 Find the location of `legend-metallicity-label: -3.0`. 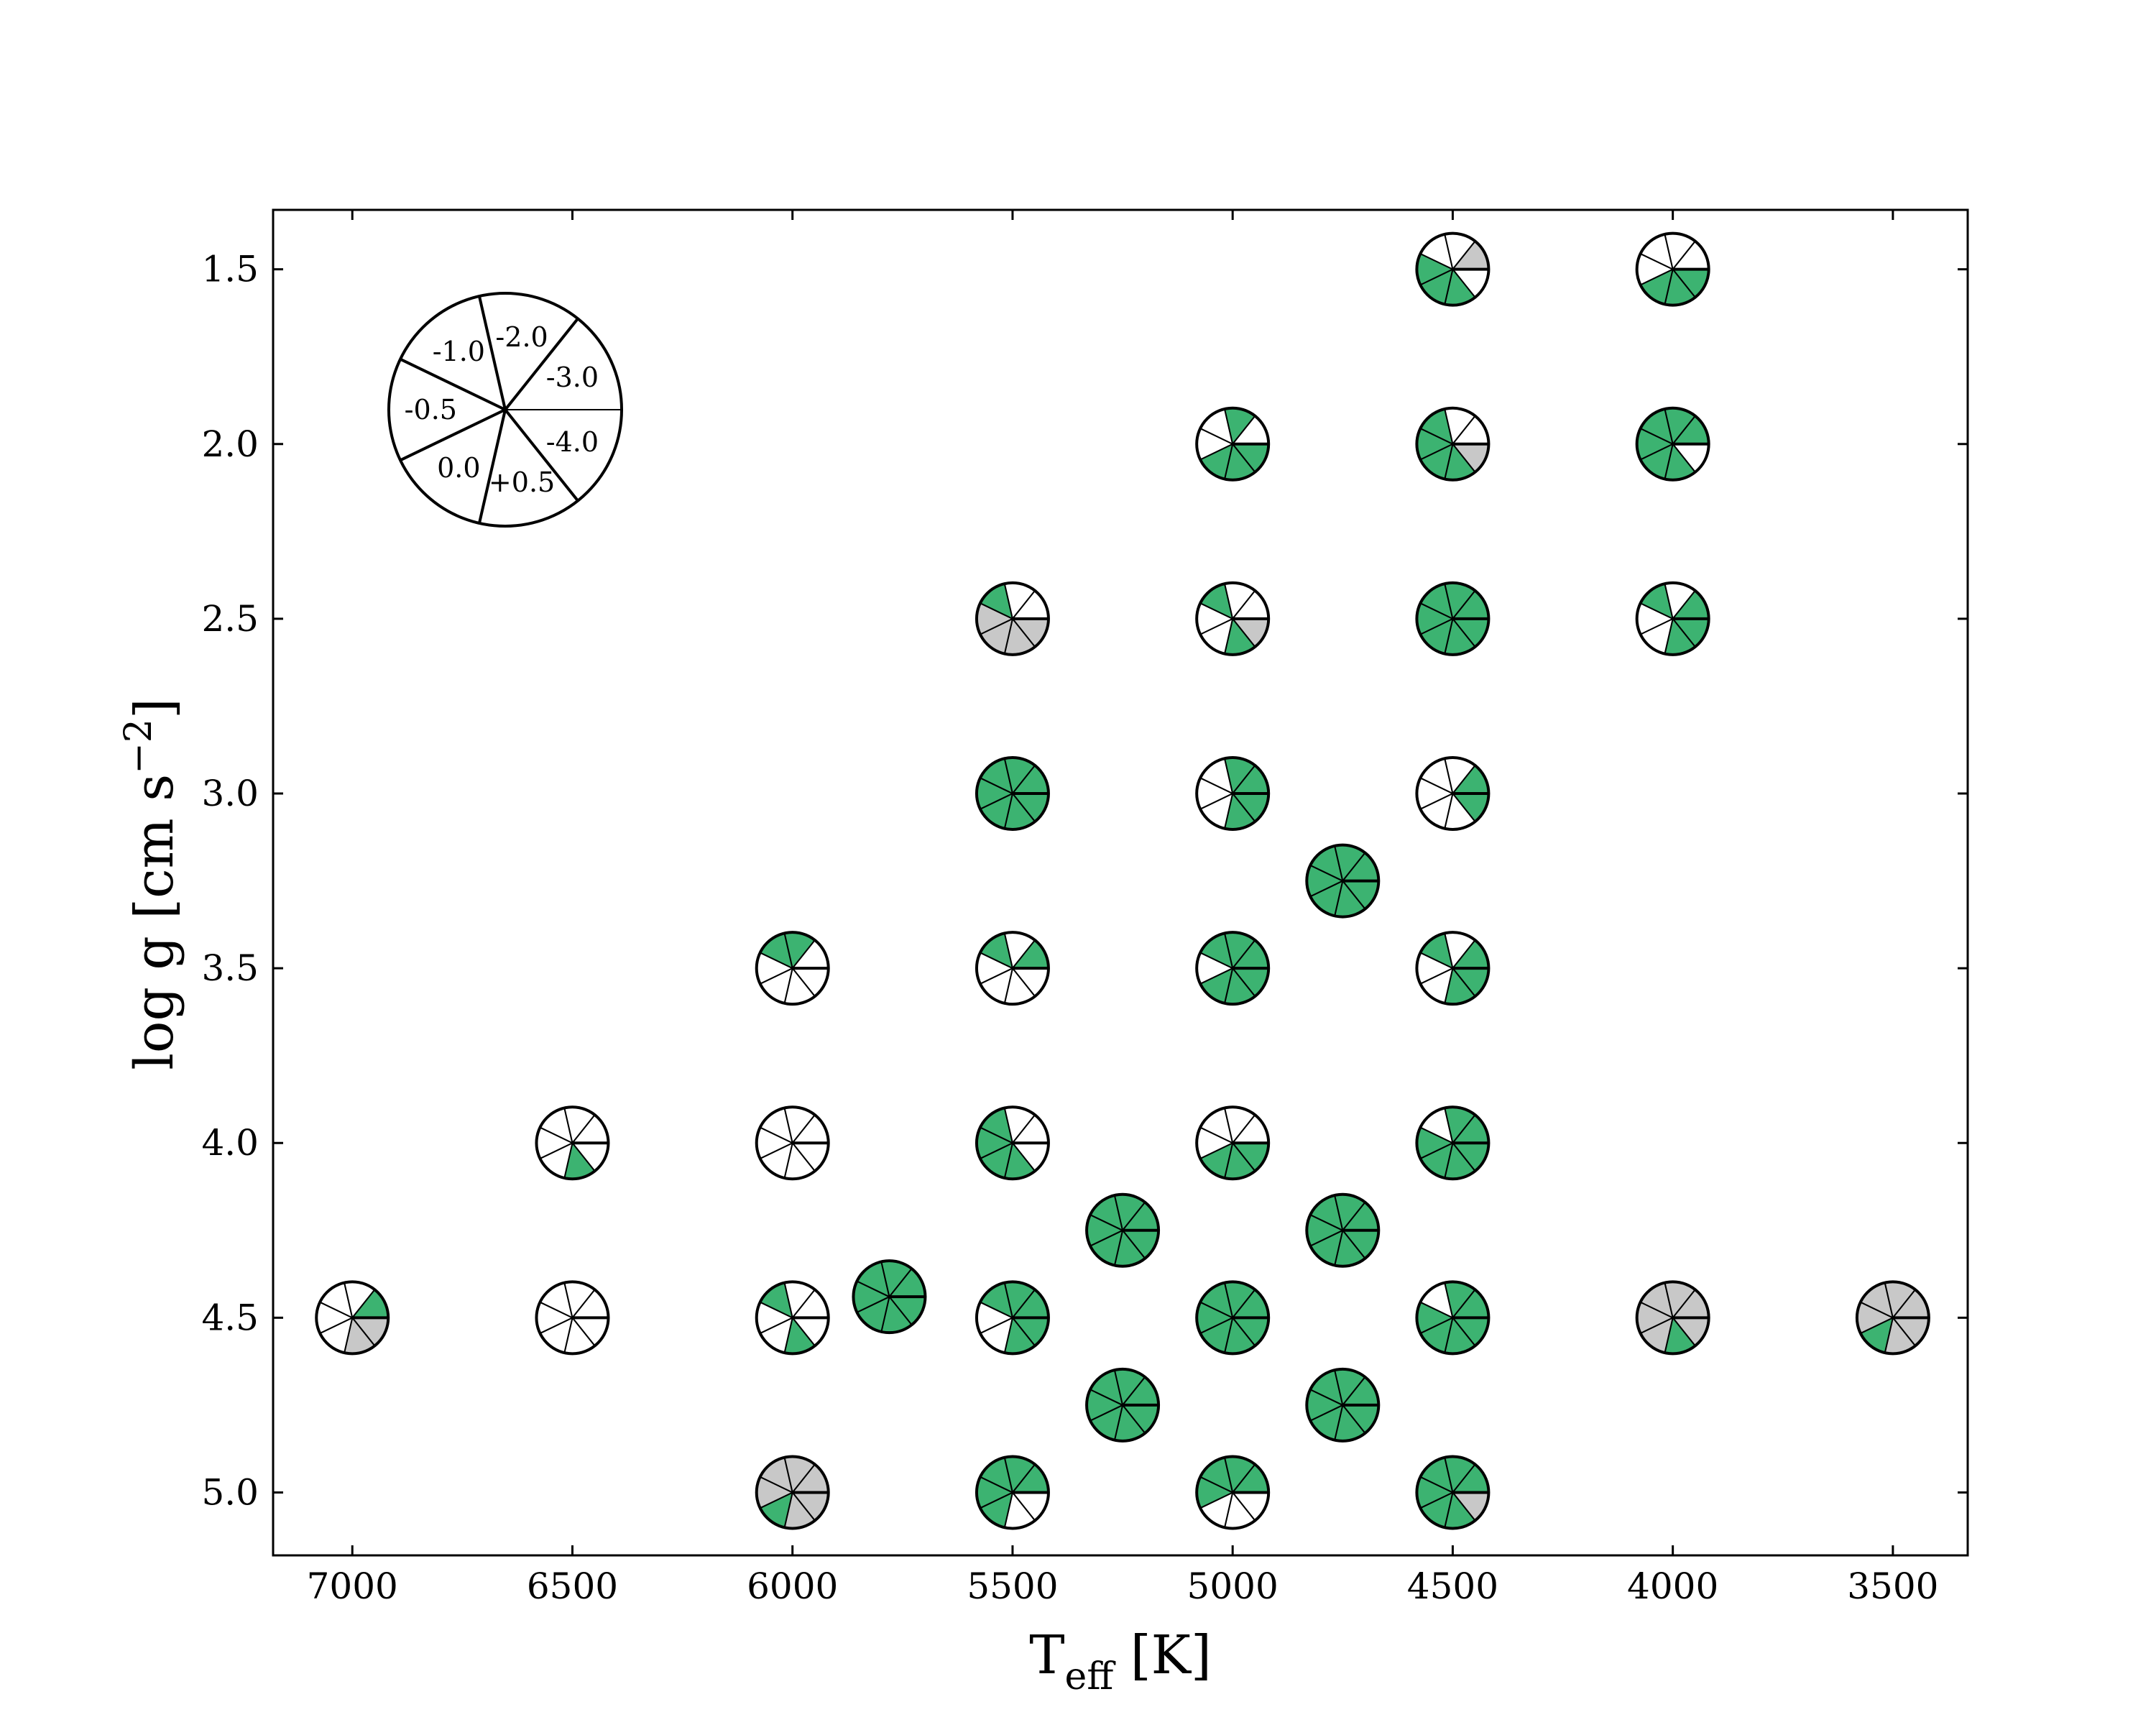

legend-metallicity-label: -3.0 is located at coordinates (572, 377).